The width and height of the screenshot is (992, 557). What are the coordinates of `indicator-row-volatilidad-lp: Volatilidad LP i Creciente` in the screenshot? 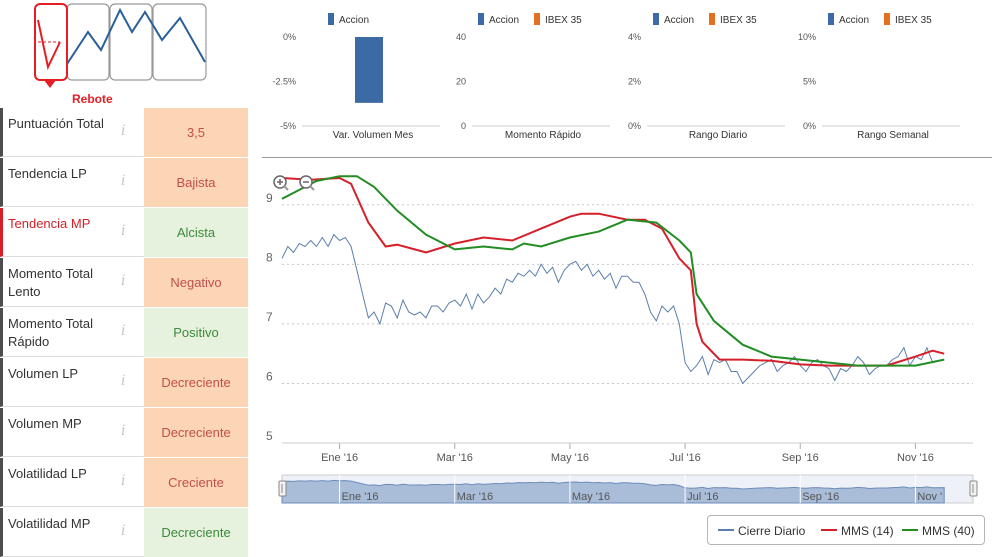 It's located at (124, 483).